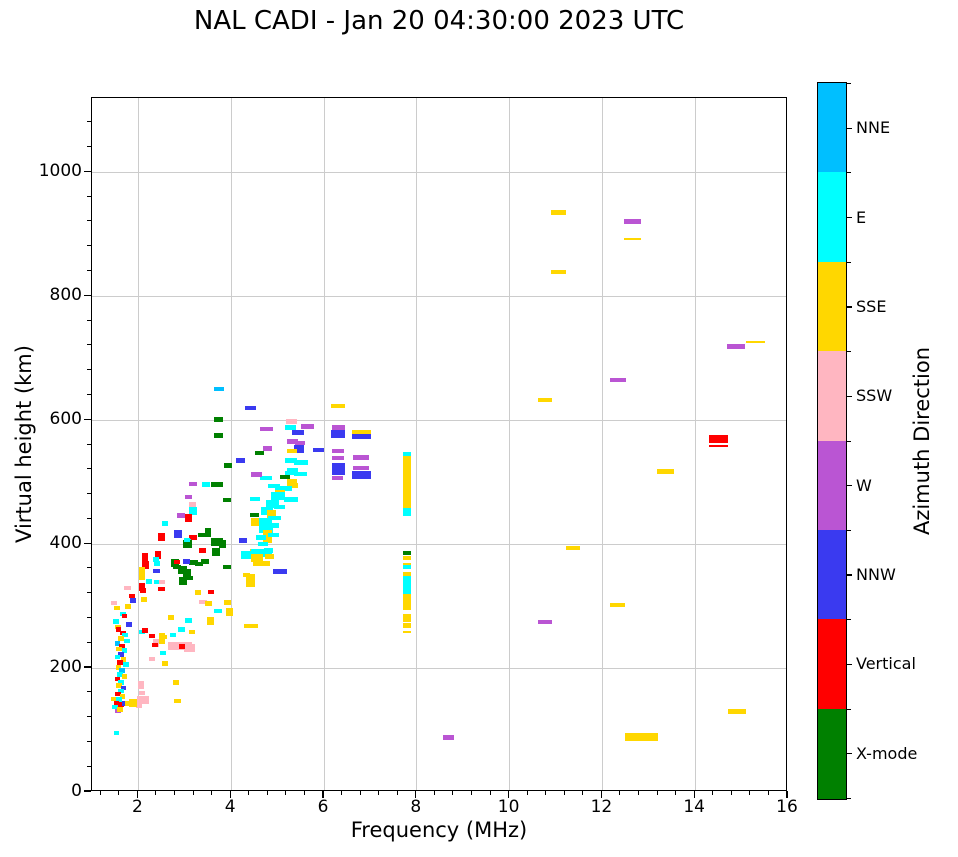 This screenshot has height=857, width=958. I want to click on colorbar-tick-label: X-mode, so click(887, 753).